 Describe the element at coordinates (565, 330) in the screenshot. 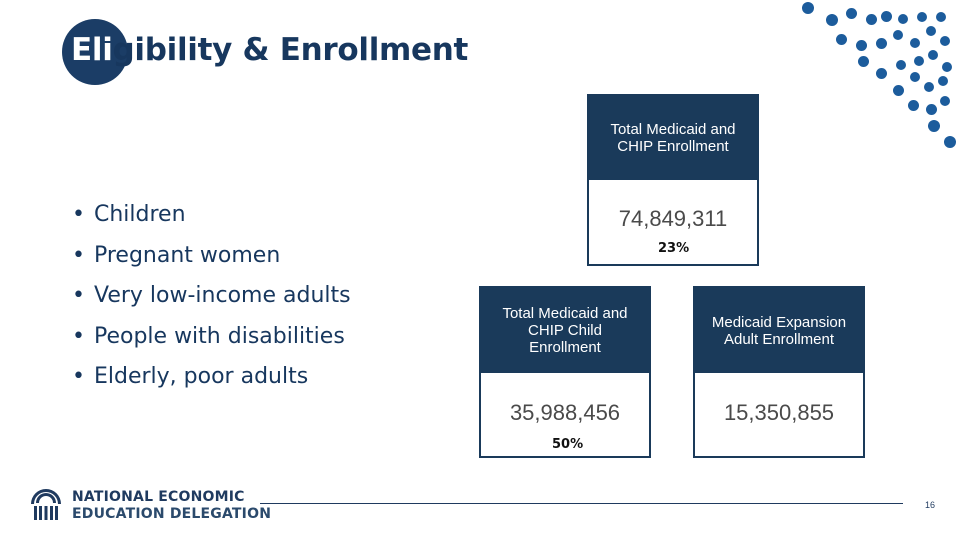

I see `child-enrollment-header: Total Medicaid and CHIP Child Enrollment` at that location.